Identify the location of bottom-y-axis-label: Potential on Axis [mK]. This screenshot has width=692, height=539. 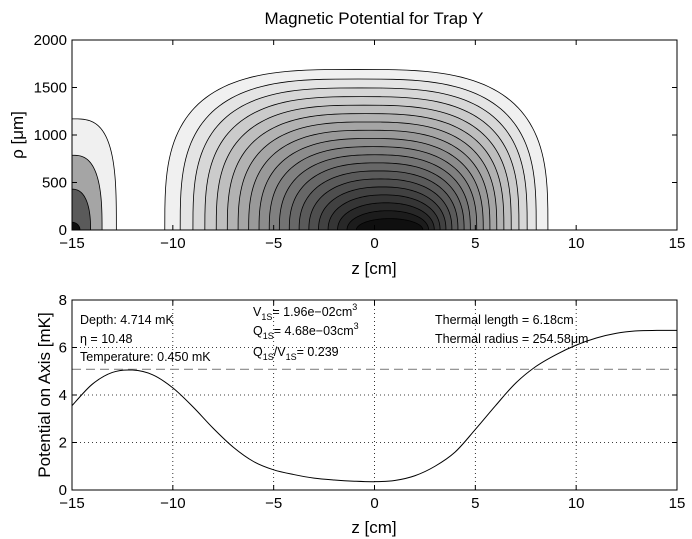
(44, 394).